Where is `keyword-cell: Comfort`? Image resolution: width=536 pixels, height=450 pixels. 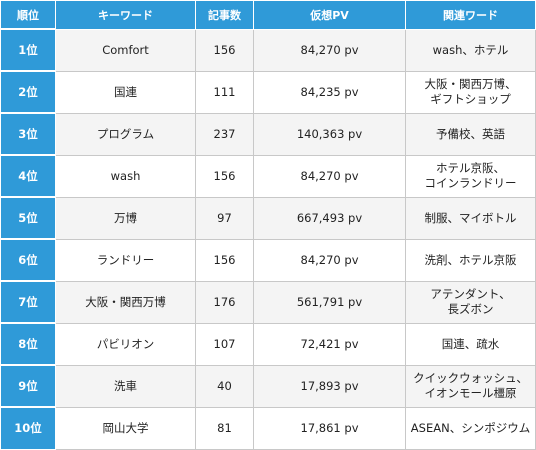
keyword-cell: Comfort is located at coordinates (125, 50).